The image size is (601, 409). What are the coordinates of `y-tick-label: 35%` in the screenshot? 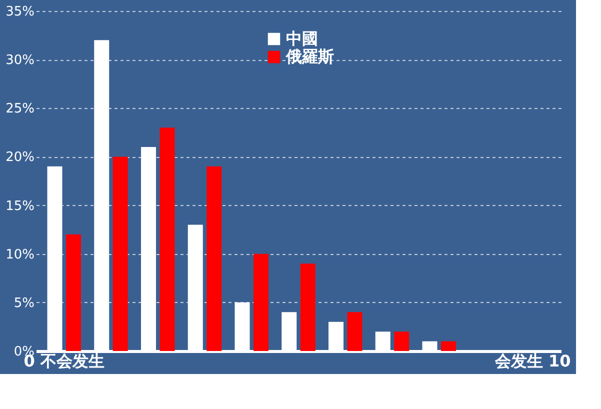 It's located at (20, 12).